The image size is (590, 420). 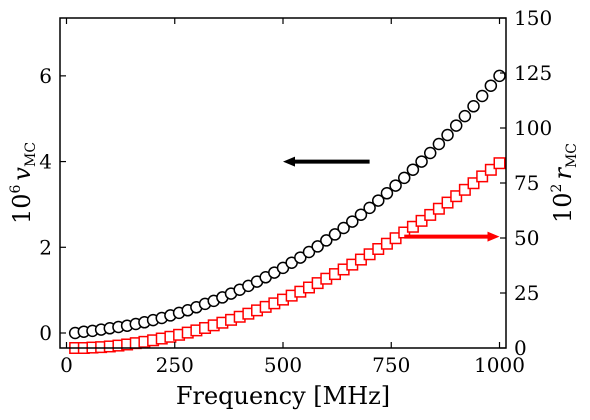 I want to click on y-right-tick-label-5: 125, so click(x=533, y=73).